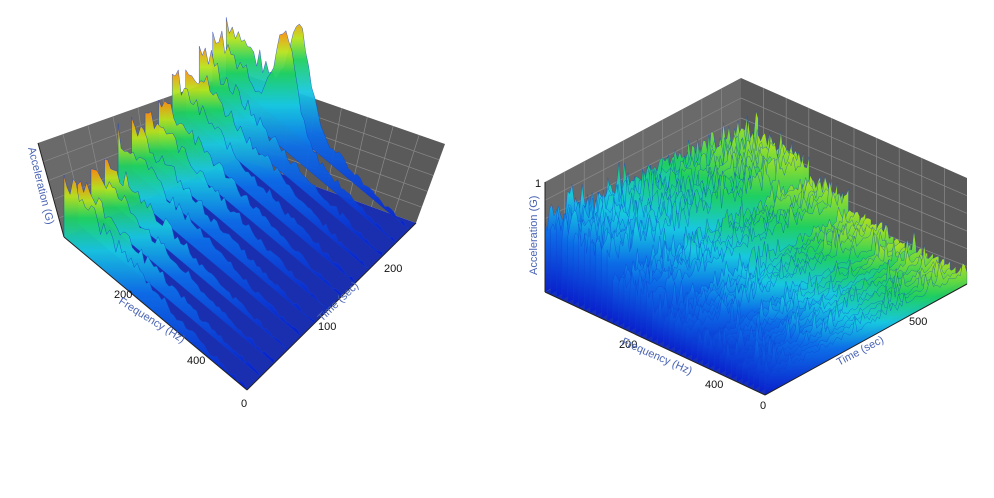  I want to click on z-tick-label: 1, so click(538, 184).